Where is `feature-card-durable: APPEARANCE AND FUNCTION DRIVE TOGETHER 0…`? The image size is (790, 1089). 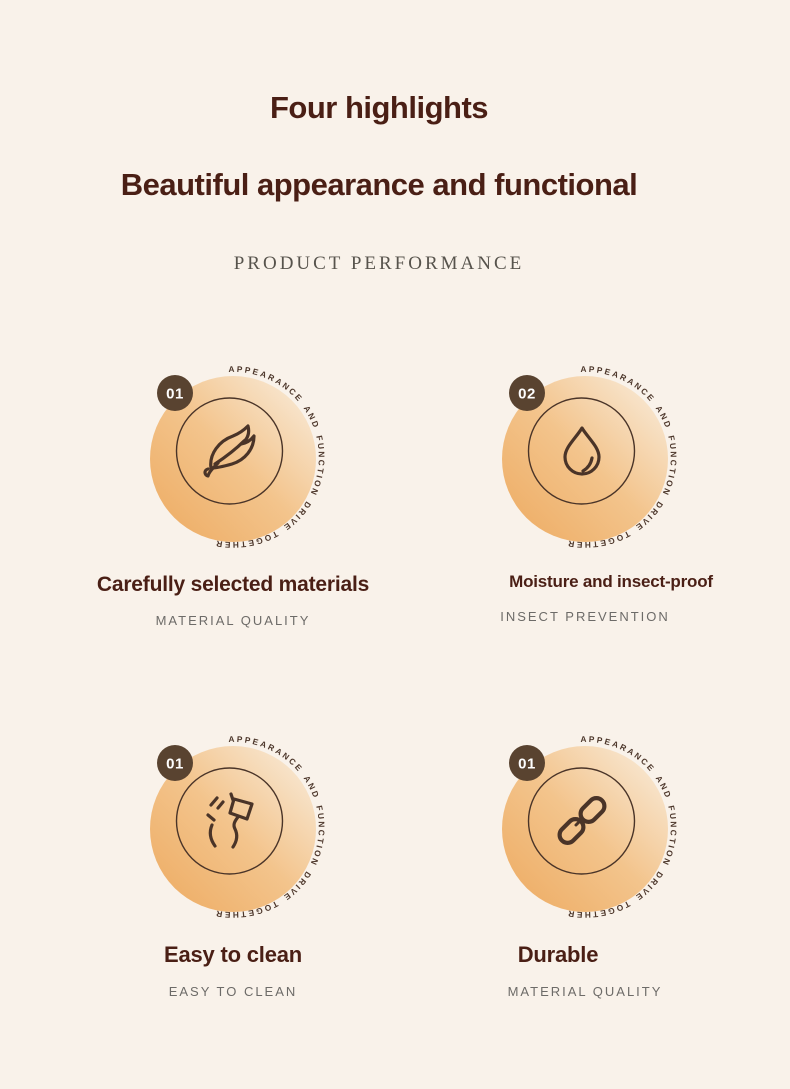 feature-card-durable: APPEARANCE AND FUNCTION DRIVE TOGETHER 0… is located at coordinates (585, 864).